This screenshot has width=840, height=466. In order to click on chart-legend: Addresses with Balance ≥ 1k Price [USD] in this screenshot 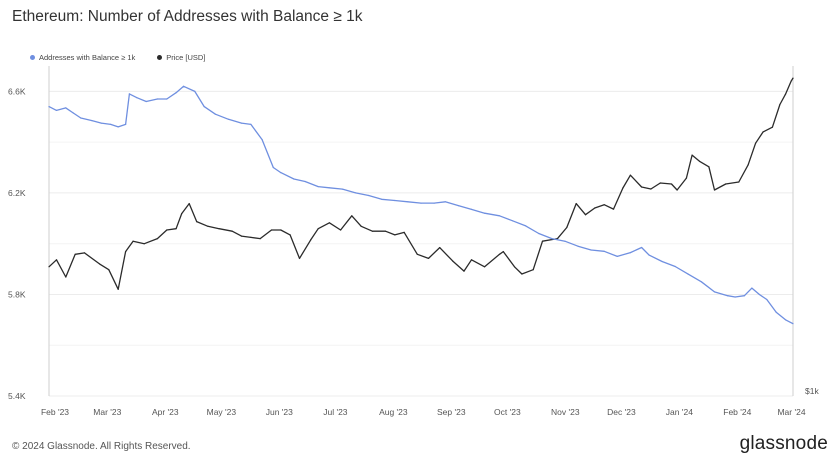, I will do `click(128, 57)`.